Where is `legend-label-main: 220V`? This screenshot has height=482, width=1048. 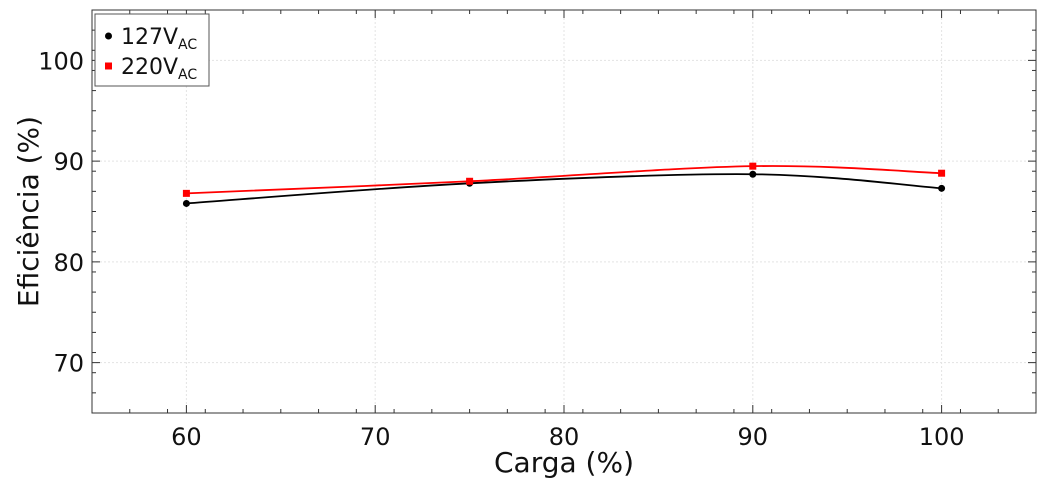
legend-label-main: 220V is located at coordinates (149, 67).